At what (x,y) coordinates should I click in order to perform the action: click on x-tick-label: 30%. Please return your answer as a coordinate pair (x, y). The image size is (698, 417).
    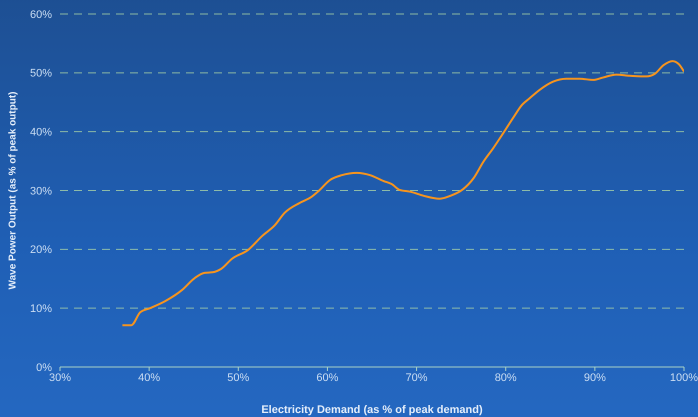
    Looking at the image, I should click on (60, 378).